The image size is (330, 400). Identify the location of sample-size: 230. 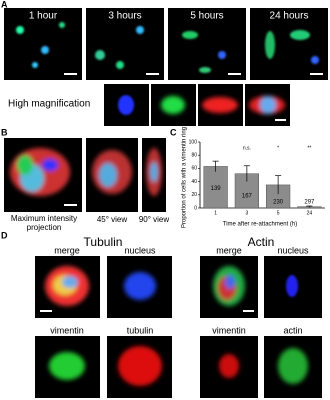
(278, 203).